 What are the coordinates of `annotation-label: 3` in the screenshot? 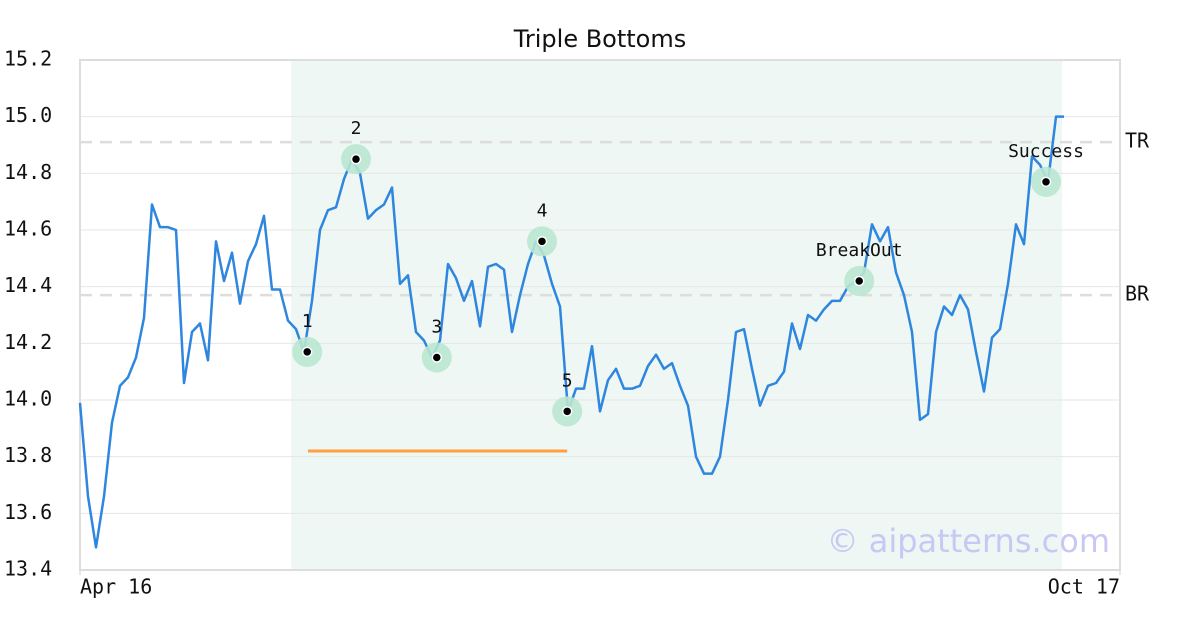 It's located at (436, 327).